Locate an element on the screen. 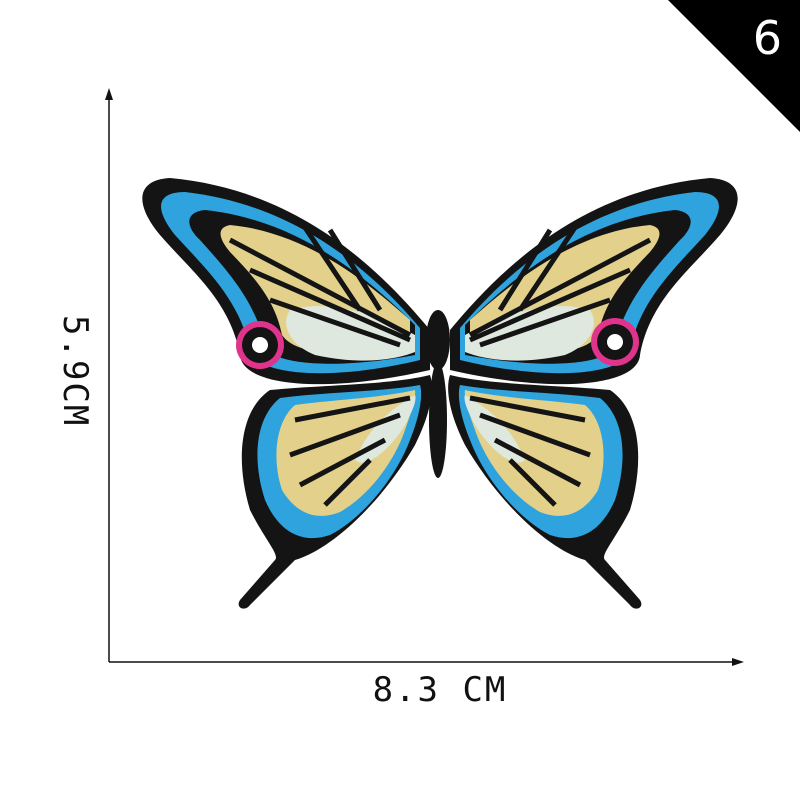  lower-left-wing is located at coordinates (335, 492).